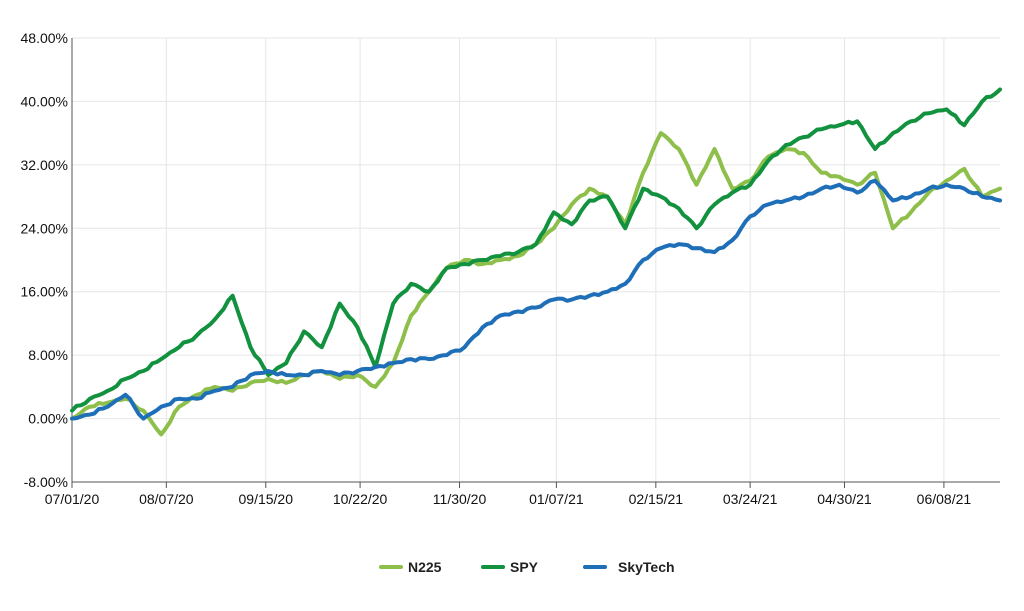 Image resolution: width=1024 pixels, height=611 pixels. I want to click on x-tick-label: 10/22/20, so click(360, 499).